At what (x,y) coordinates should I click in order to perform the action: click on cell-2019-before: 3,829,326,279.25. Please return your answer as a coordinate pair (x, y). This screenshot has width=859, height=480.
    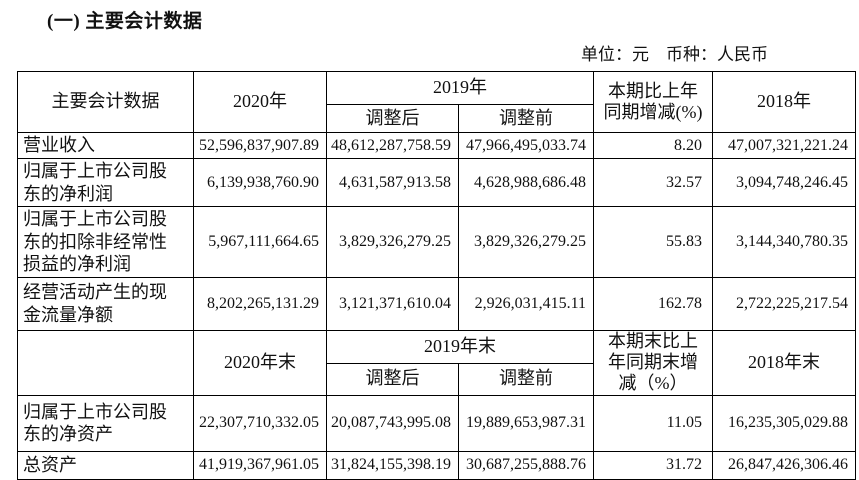
    Looking at the image, I should click on (526, 242).